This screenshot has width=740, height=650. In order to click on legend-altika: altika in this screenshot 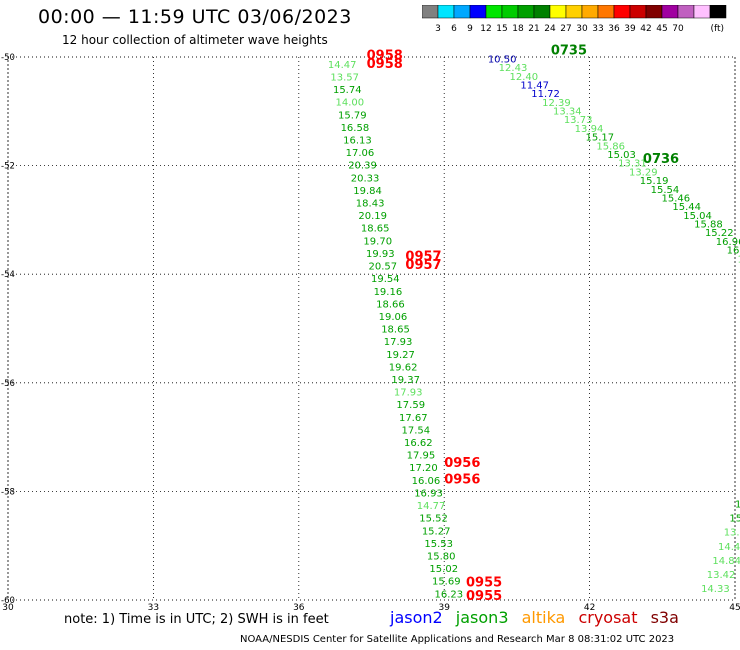, I will do `click(543, 617)`.